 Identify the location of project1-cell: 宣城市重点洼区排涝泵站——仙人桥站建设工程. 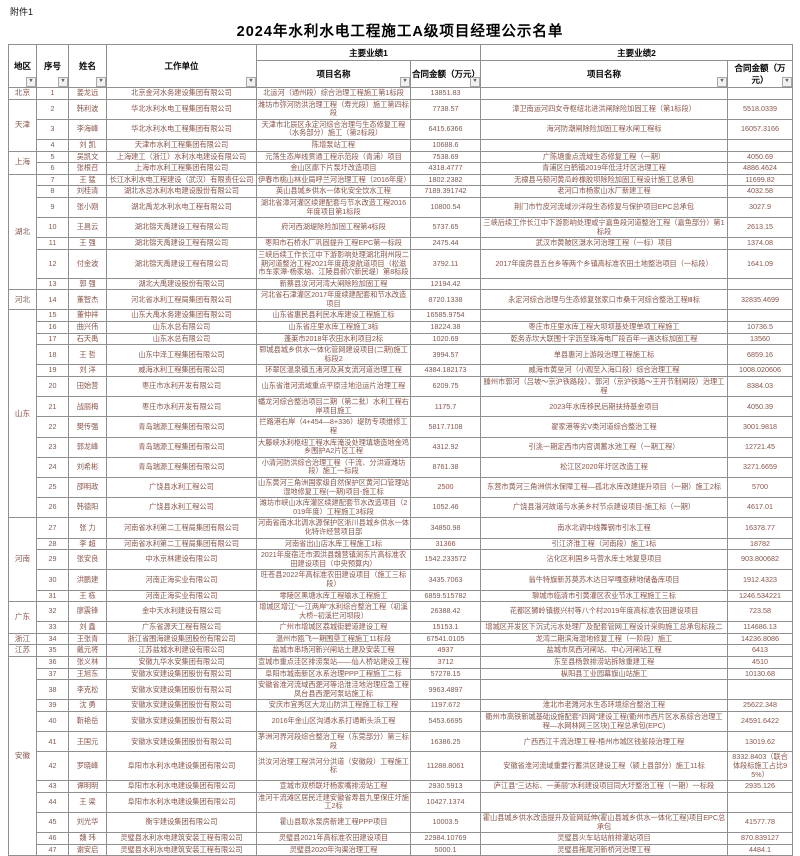
(333, 662).